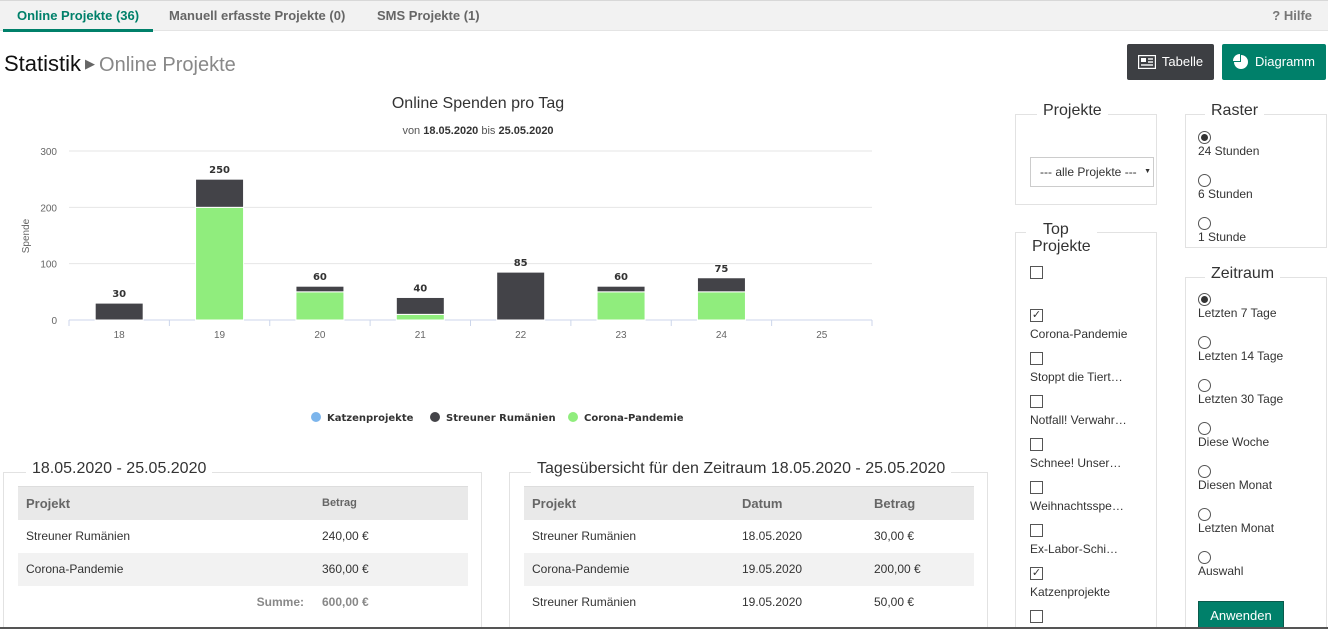  I want to click on raster-option-label: 6 Stunden, so click(1225, 194).